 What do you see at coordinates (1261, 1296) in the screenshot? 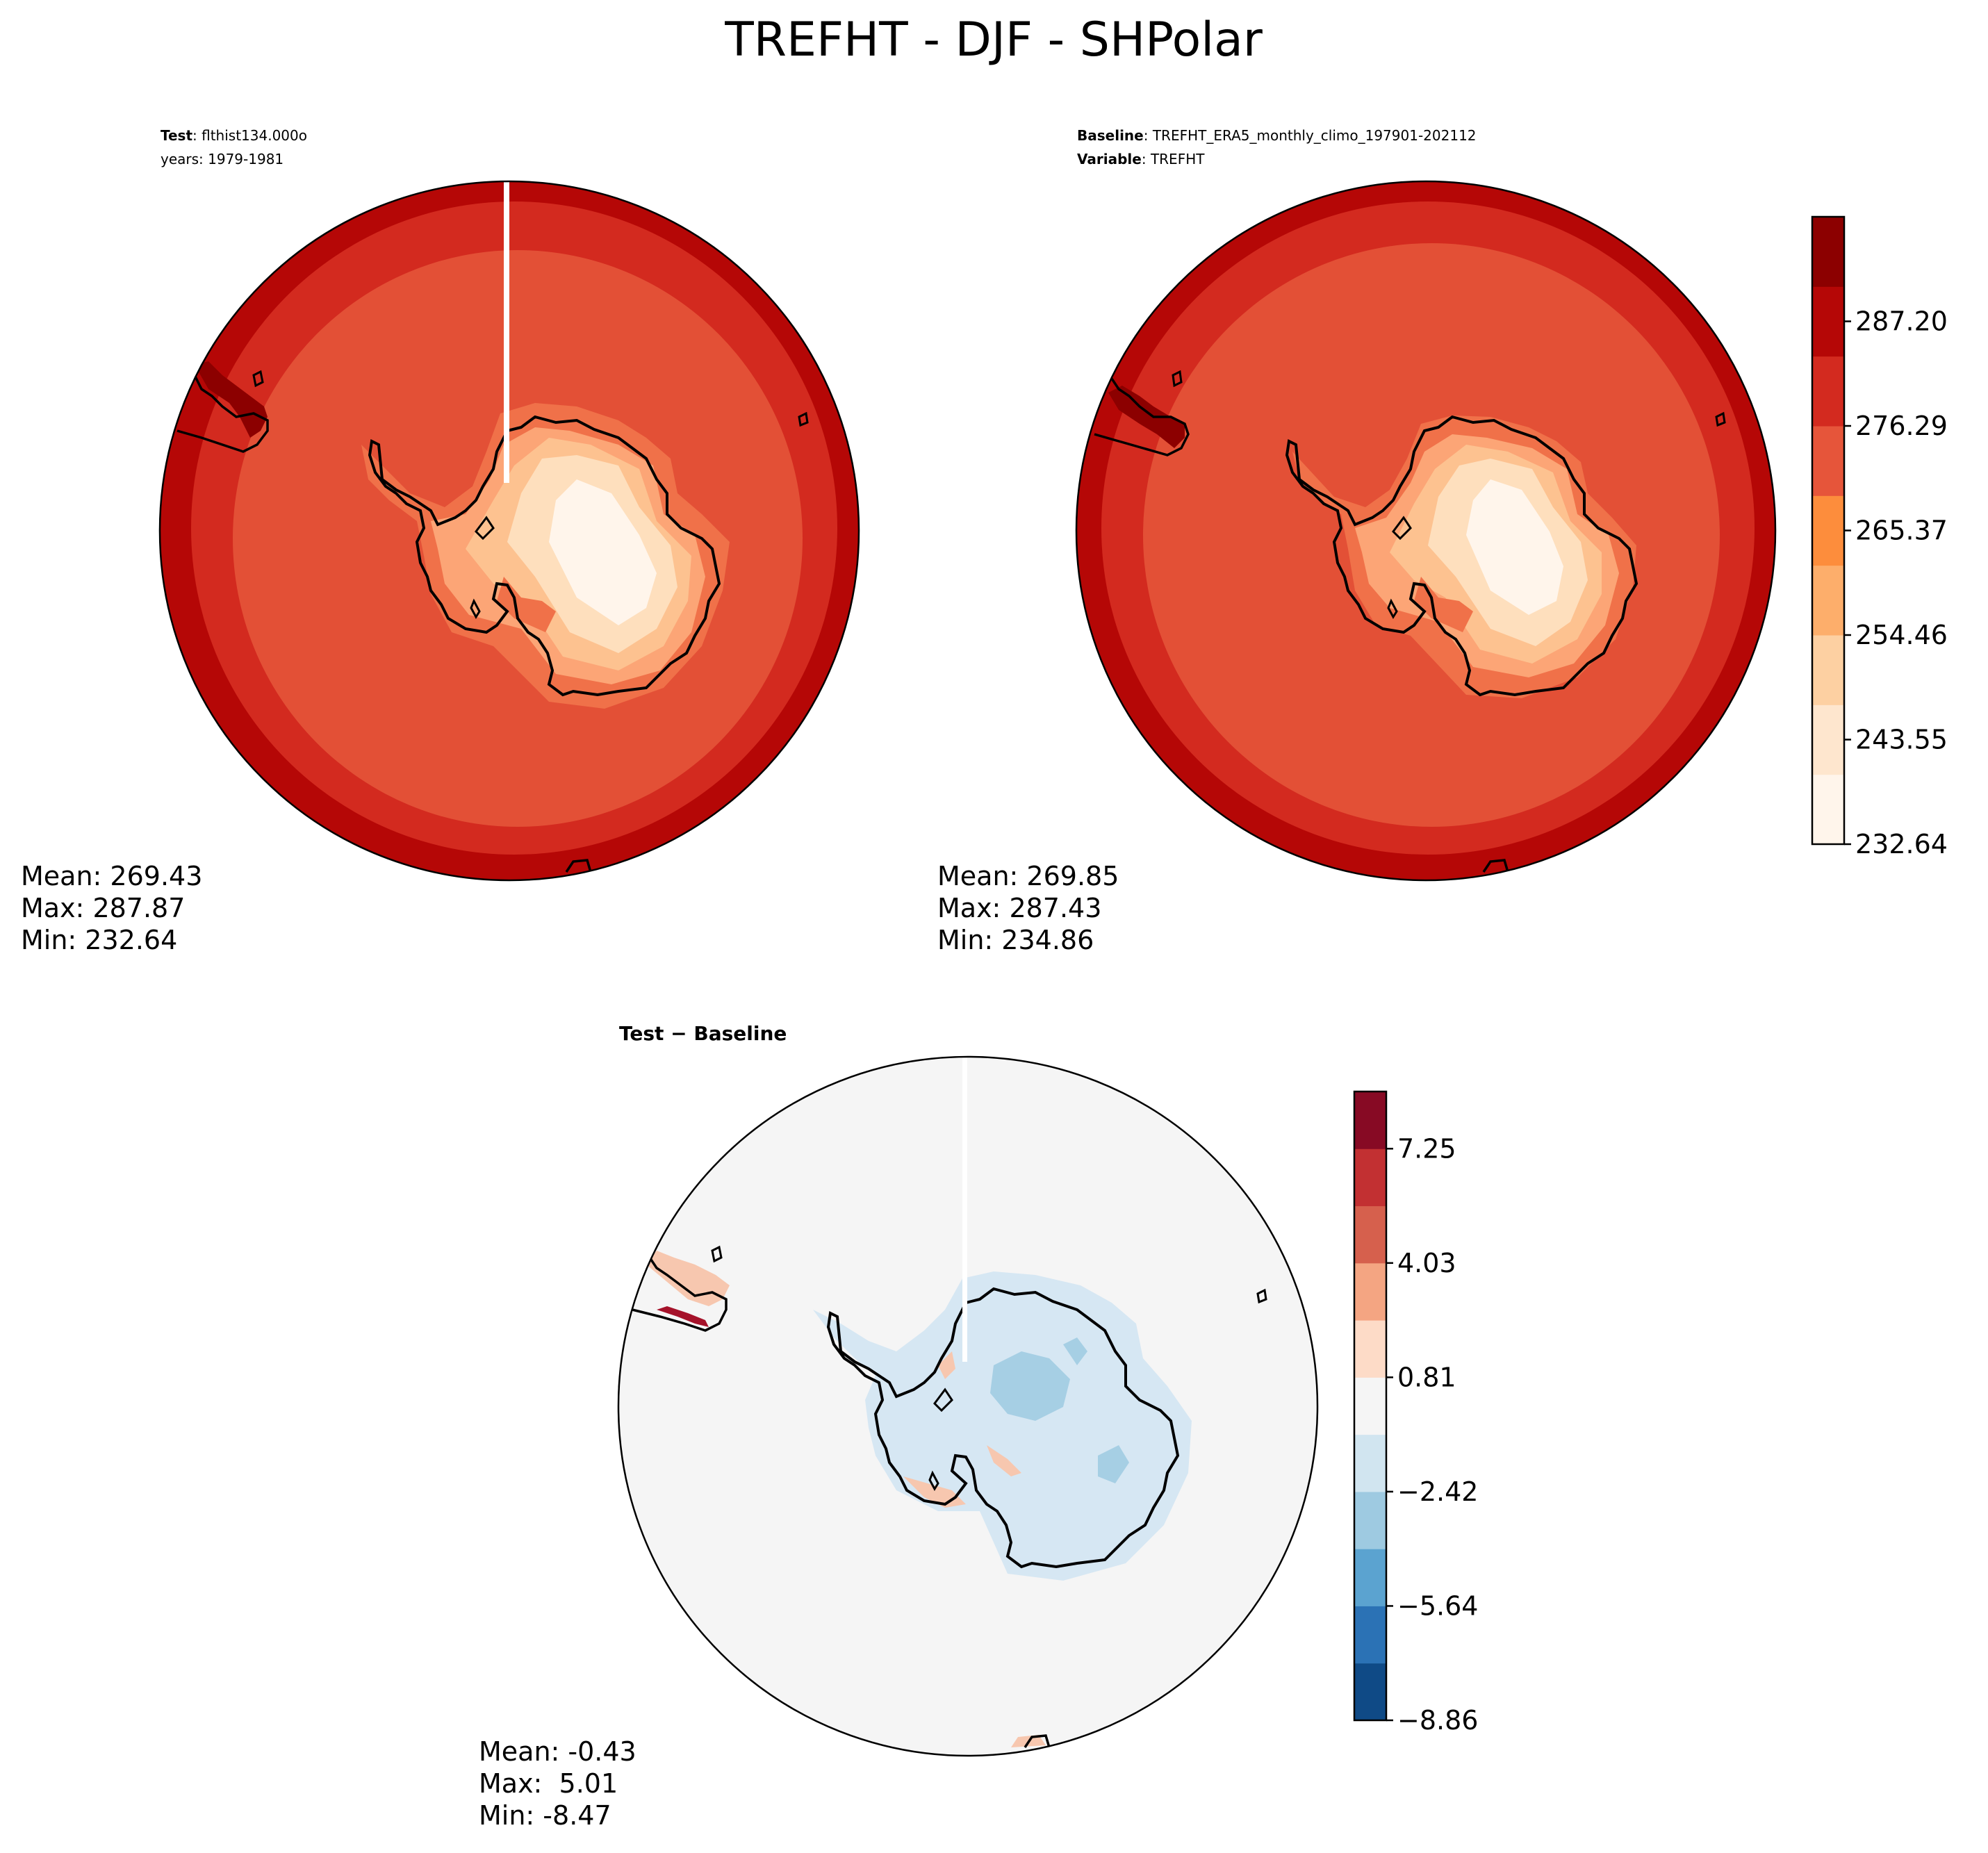
I see `diff-coast-island-east` at bounding box center [1261, 1296].